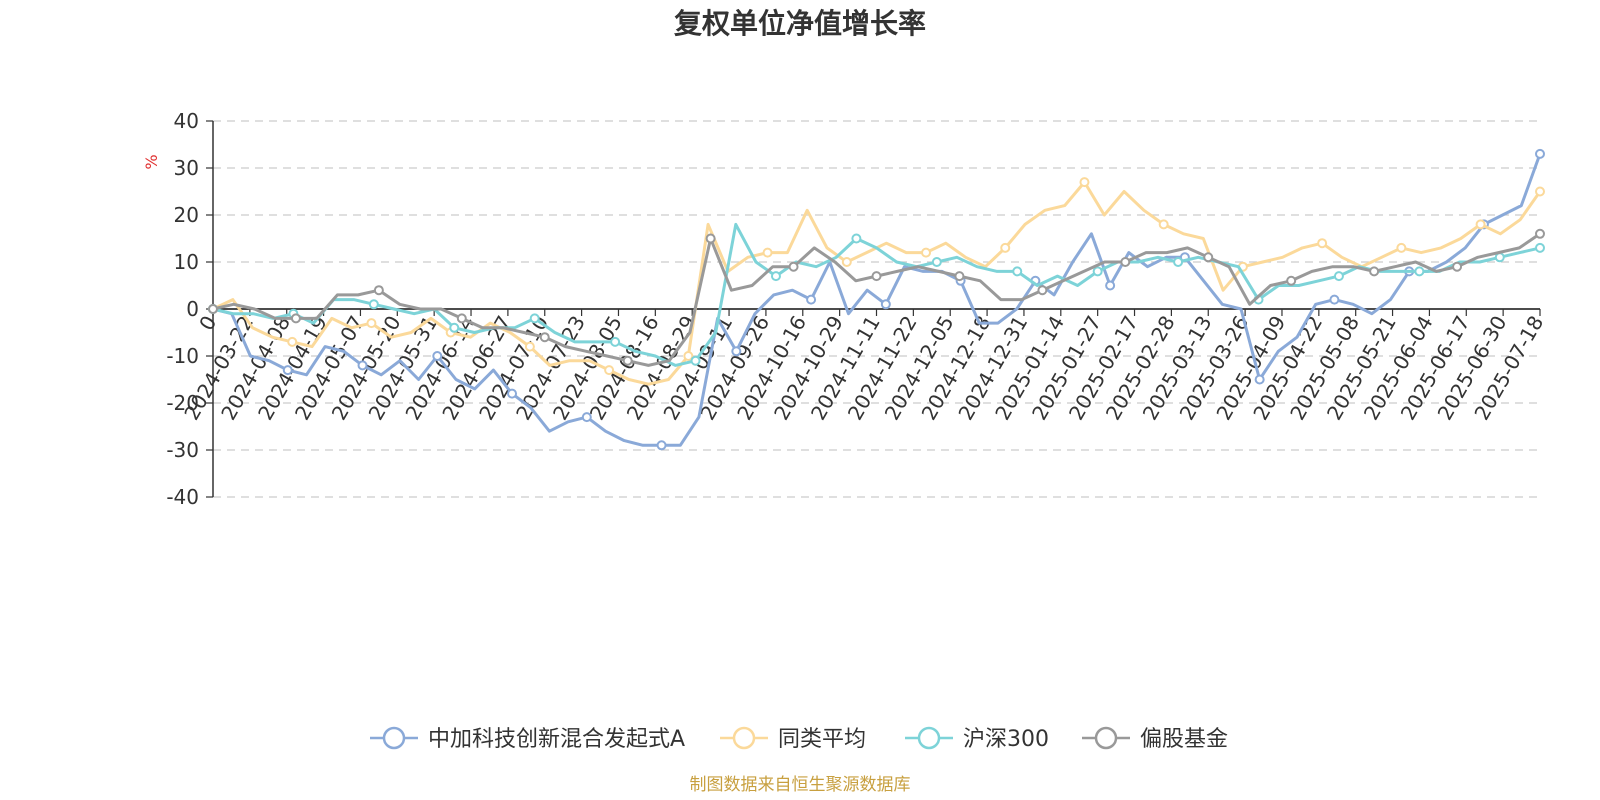  What do you see at coordinates (151, 161) in the screenshot?
I see `y-axis-unit: %` at bounding box center [151, 161].